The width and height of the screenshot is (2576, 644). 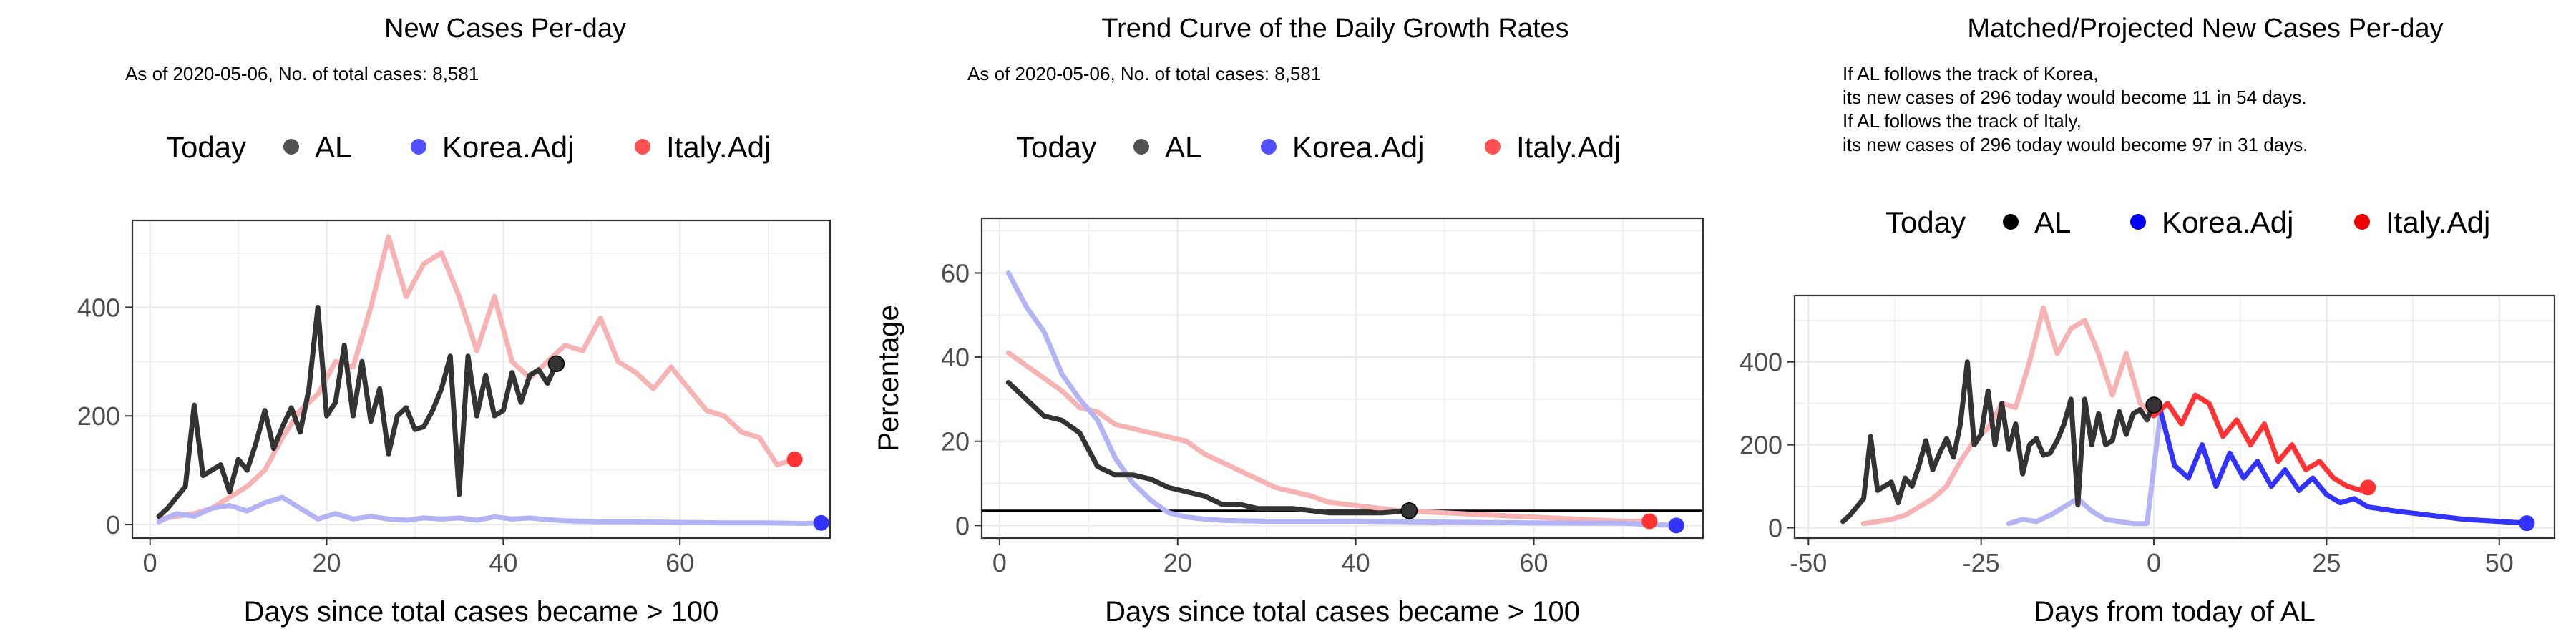 I want to click on chart-title: Trend Curve of the Daily Growth Rates, so click(x=1334, y=29).